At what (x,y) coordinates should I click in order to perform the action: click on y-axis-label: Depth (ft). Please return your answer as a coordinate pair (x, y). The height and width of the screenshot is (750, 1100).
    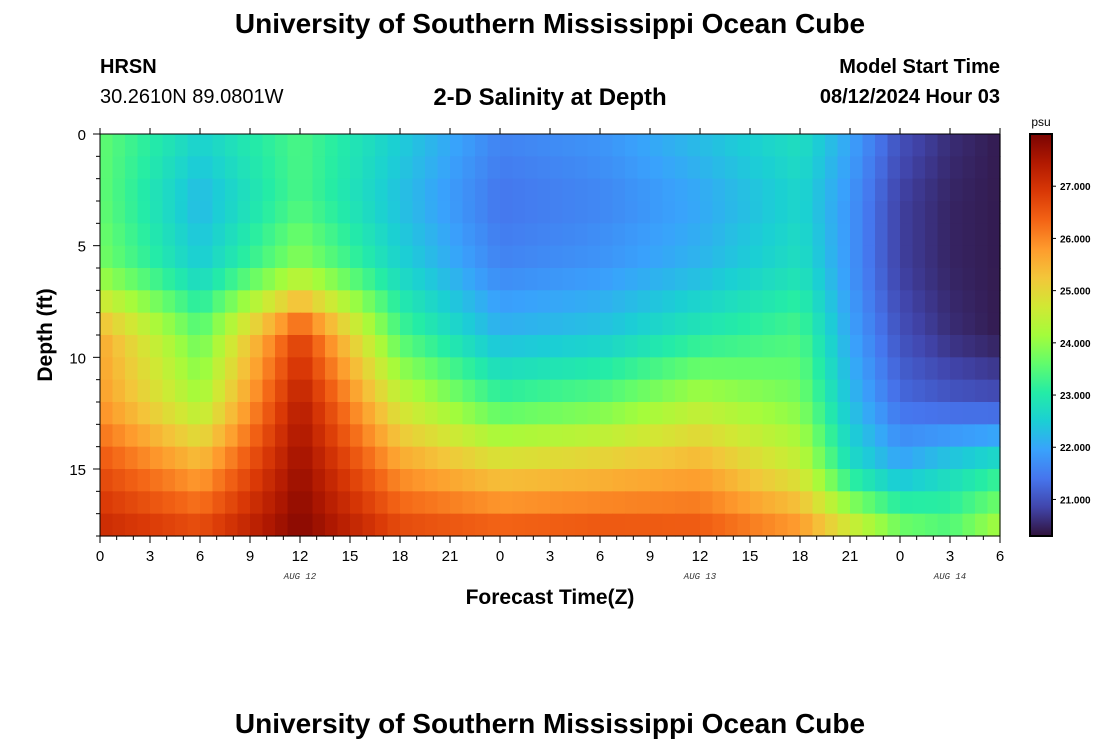
    Looking at the image, I should click on (45, 334).